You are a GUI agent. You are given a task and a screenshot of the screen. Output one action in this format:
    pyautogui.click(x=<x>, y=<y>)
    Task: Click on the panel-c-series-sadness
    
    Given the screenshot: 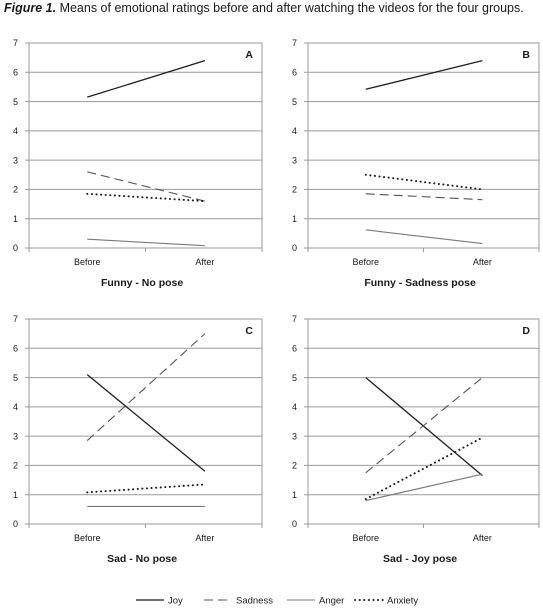 What is the action you would take?
    pyautogui.click(x=146, y=387)
    